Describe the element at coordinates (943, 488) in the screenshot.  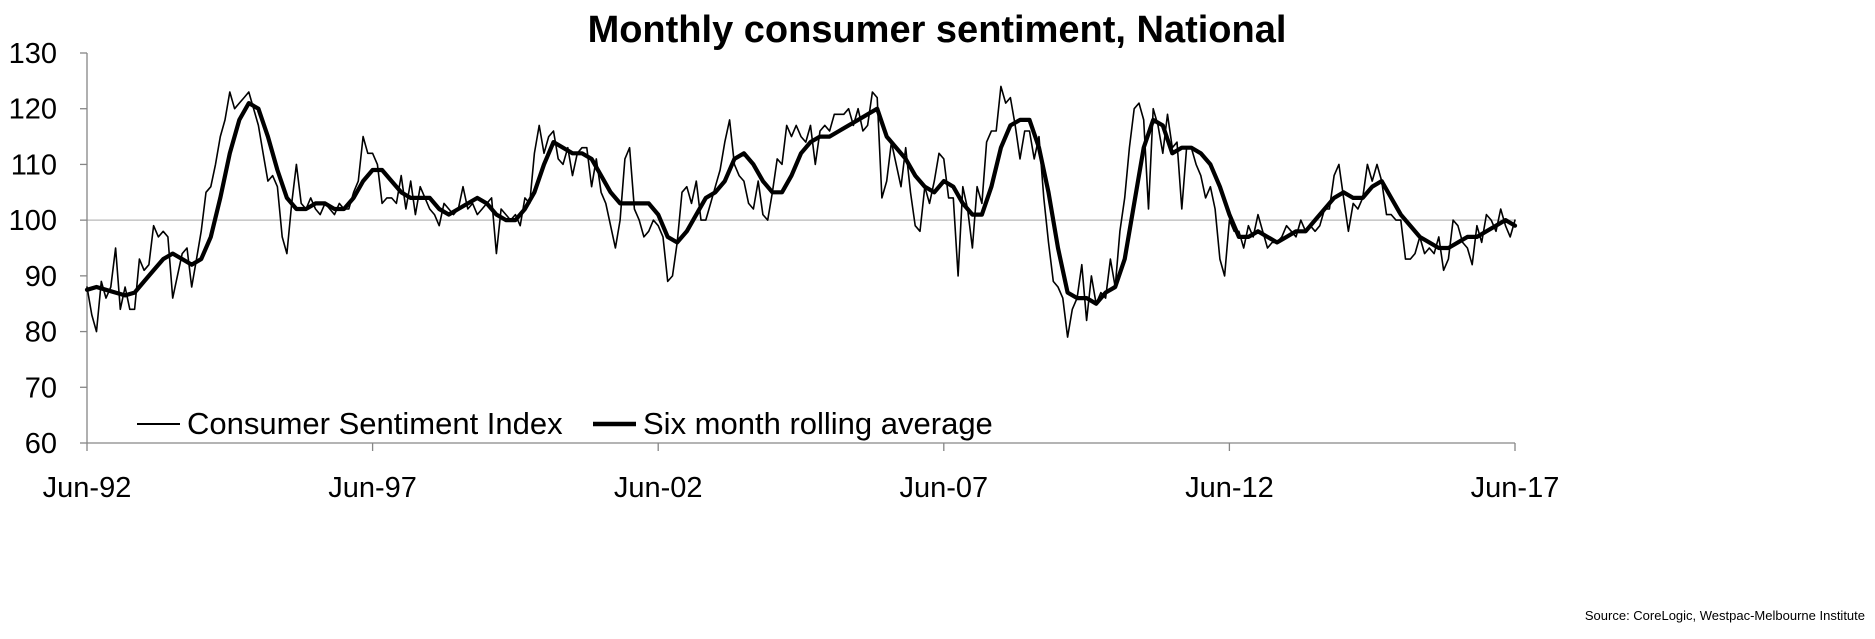
I see `x-tick-label: Jun-07` at that location.